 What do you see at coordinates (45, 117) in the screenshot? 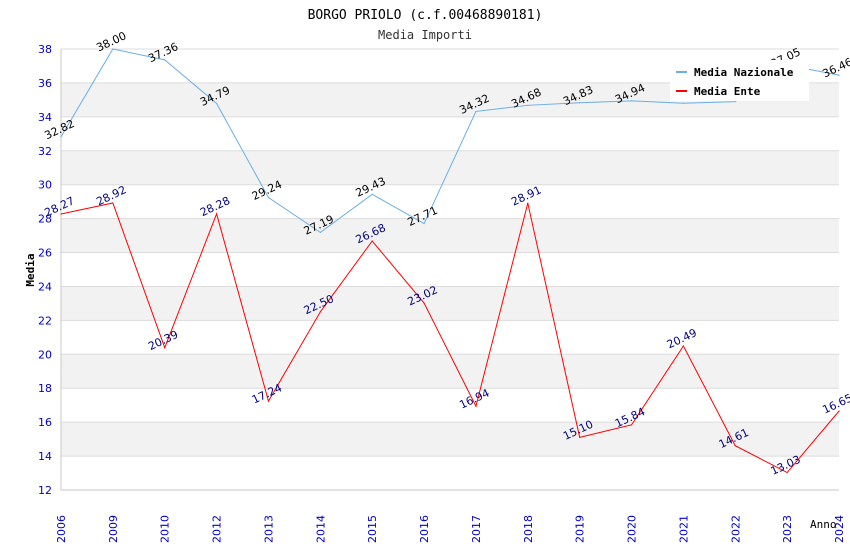
I see `y-tick-label: 34` at bounding box center [45, 117].